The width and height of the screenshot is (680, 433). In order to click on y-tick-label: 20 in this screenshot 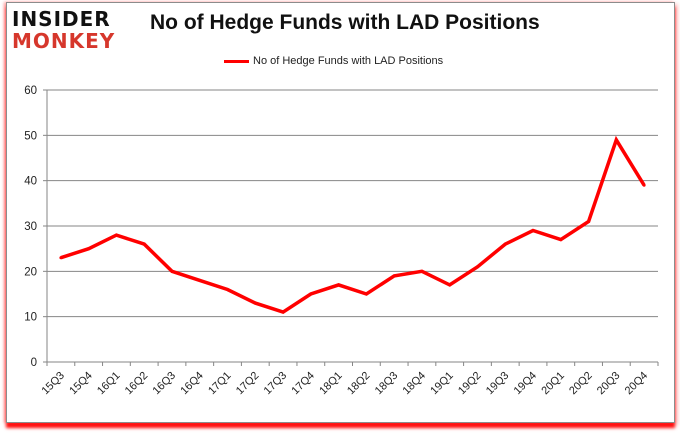, I will do `click(30, 272)`.